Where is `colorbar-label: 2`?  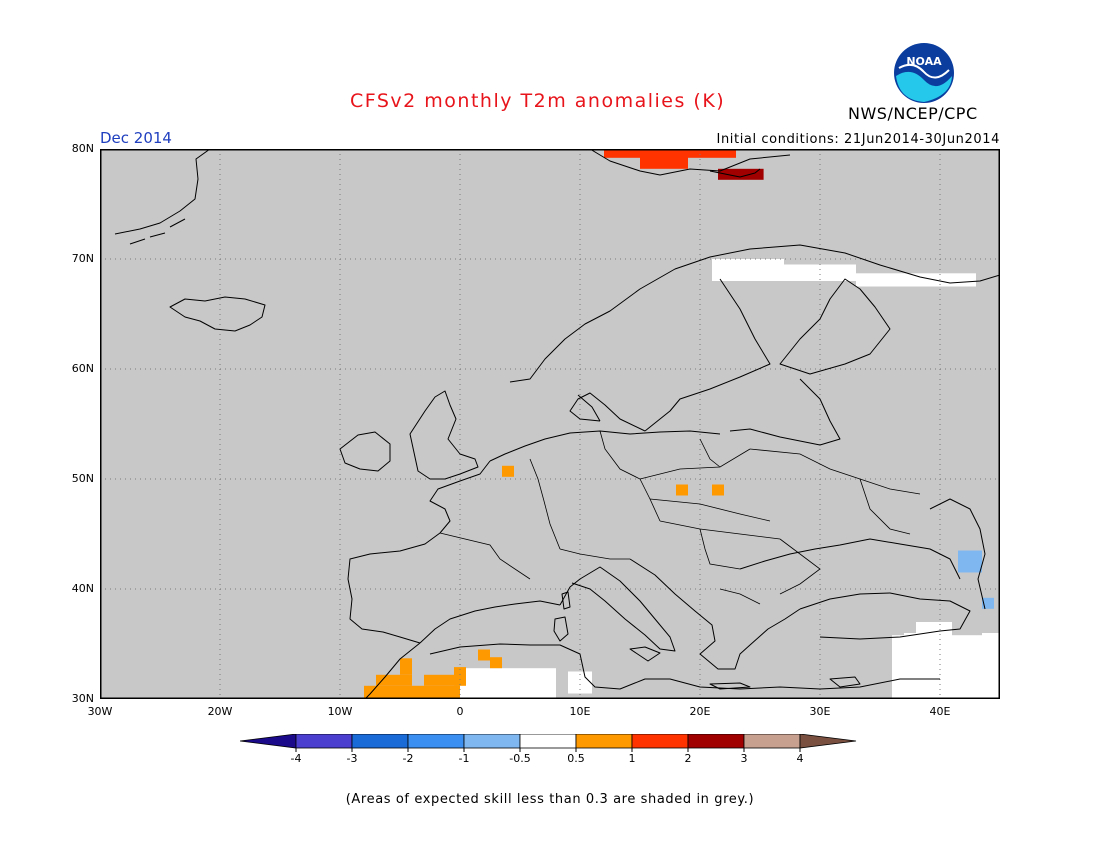 colorbar-label: 2 is located at coordinates (688, 758).